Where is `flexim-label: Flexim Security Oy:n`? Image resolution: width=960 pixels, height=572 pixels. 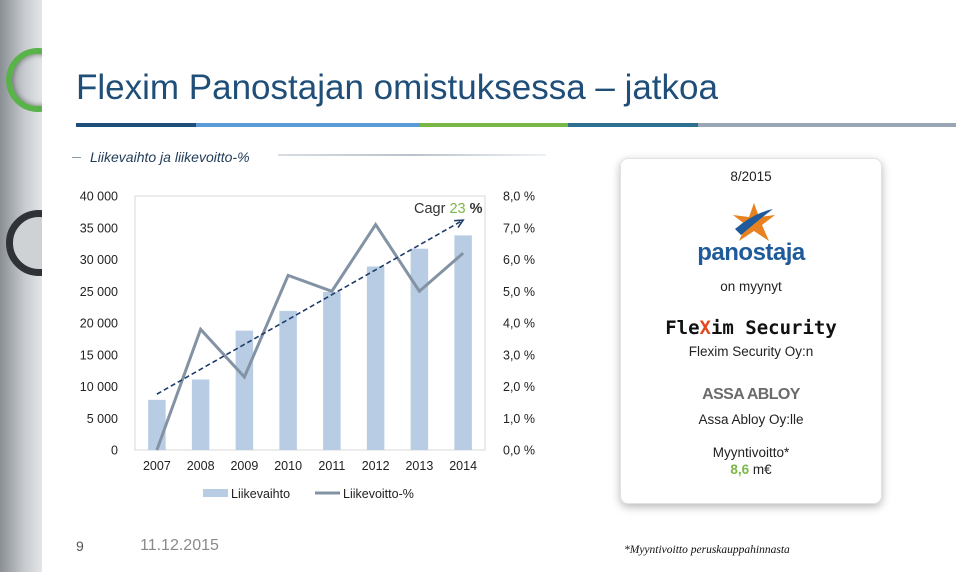 flexim-label: Flexim Security Oy:n is located at coordinates (751, 351).